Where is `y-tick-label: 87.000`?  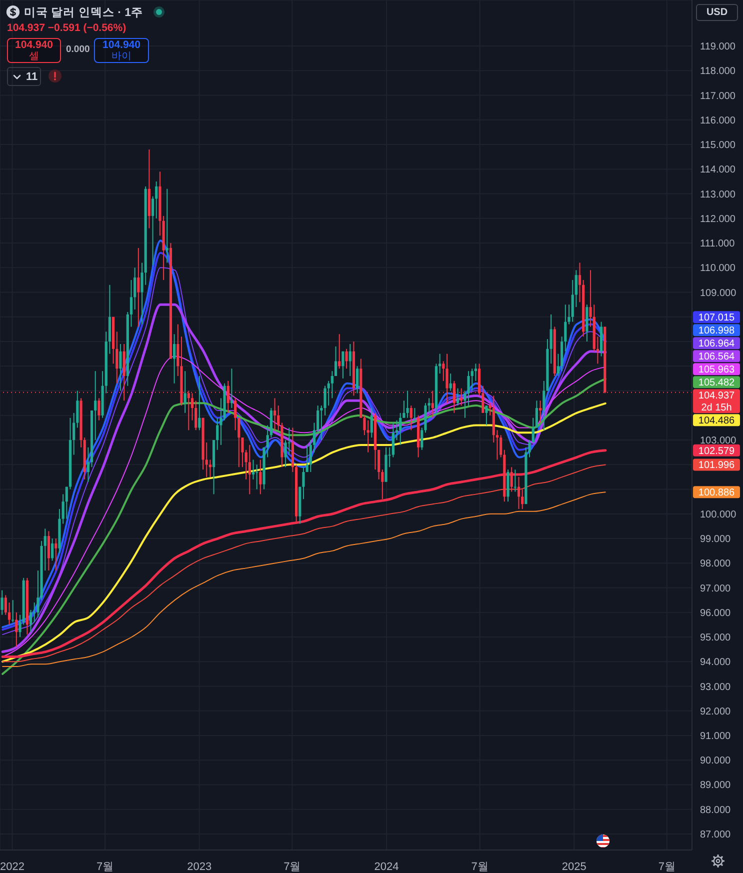 y-tick-label: 87.000 is located at coordinates (716, 834).